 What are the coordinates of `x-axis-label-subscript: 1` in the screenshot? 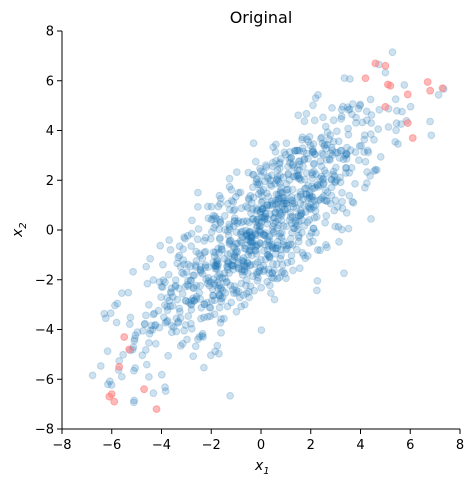 It's located at (266, 471).